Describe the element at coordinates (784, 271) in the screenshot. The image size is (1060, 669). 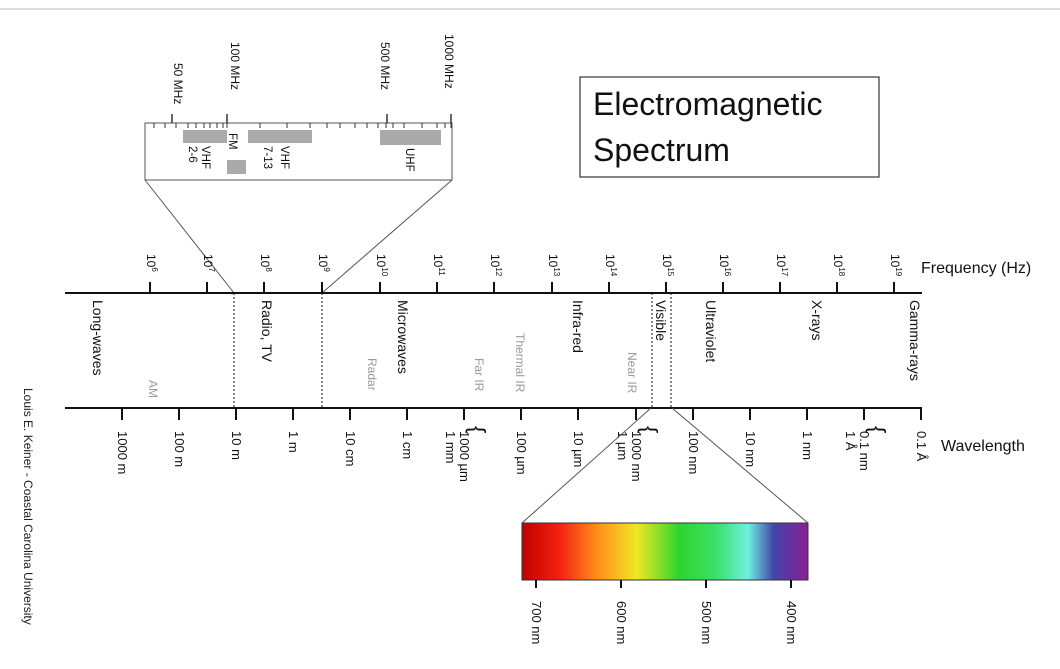
I see `tick-exponent: 17` at that location.